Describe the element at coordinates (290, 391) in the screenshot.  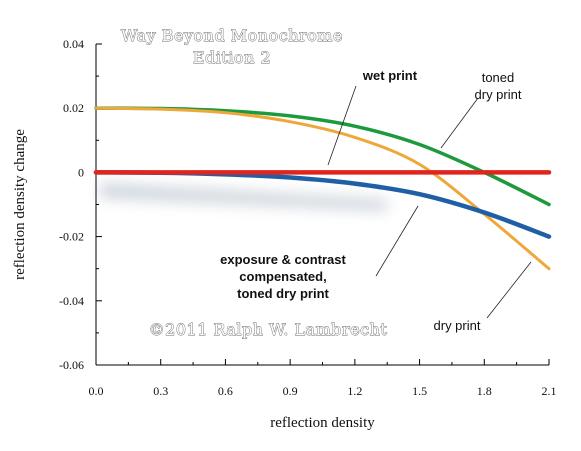
I see `x-tick-label: 0.9` at that location.